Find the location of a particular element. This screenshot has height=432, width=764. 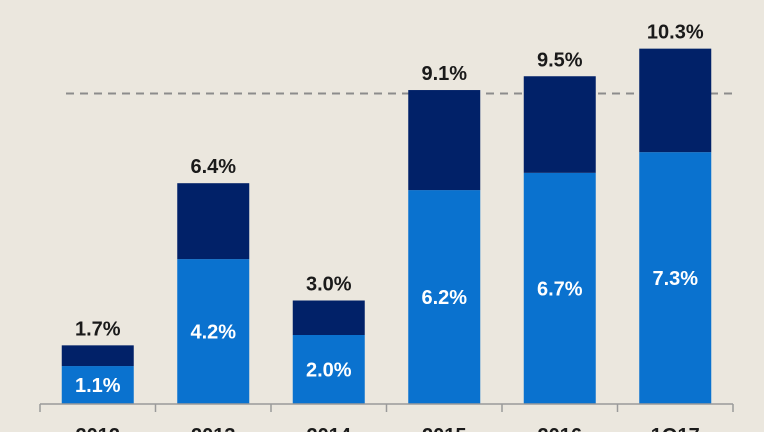

data-label-1Q17: 7.3% is located at coordinates (675, 279).